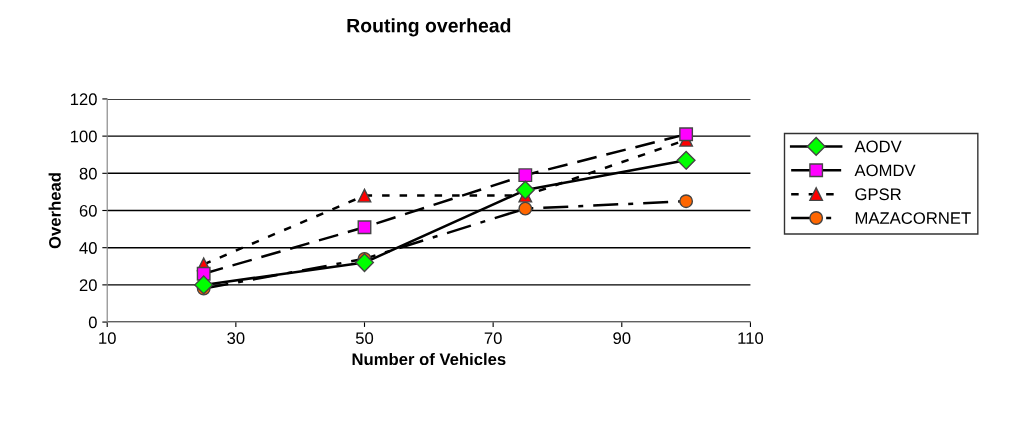 The height and width of the screenshot is (421, 1021). What do you see at coordinates (83, 136) in the screenshot?
I see `y-tick-label: 100` at bounding box center [83, 136].